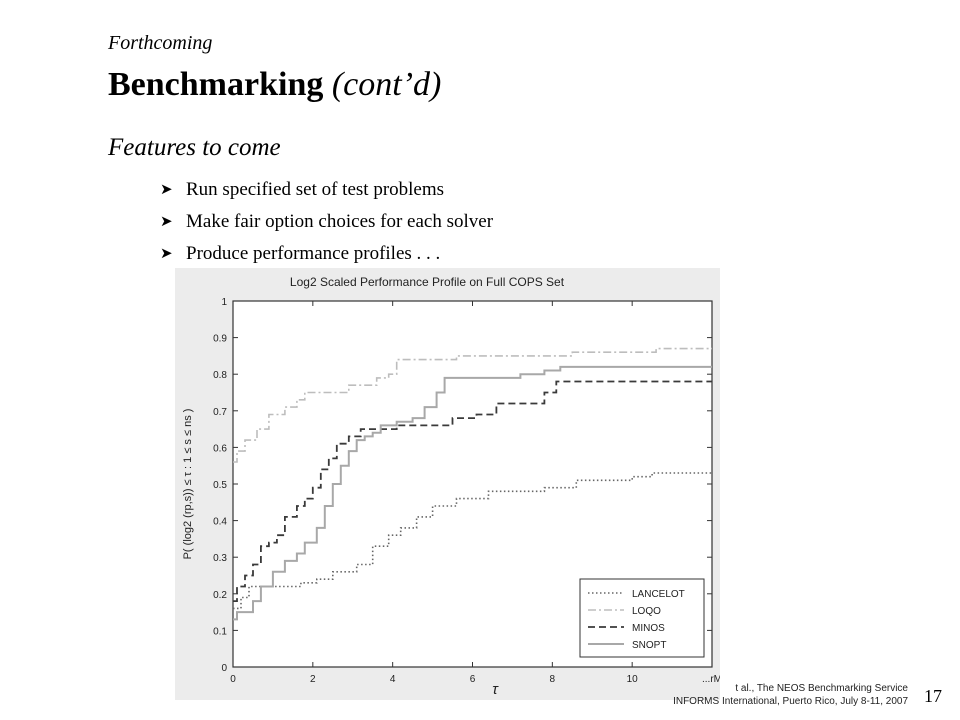 This screenshot has height=720, width=960. What do you see at coordinates (313, 679) in the screenshot?
I see `x-tick-label: 2` at bounding box center [313, 679].